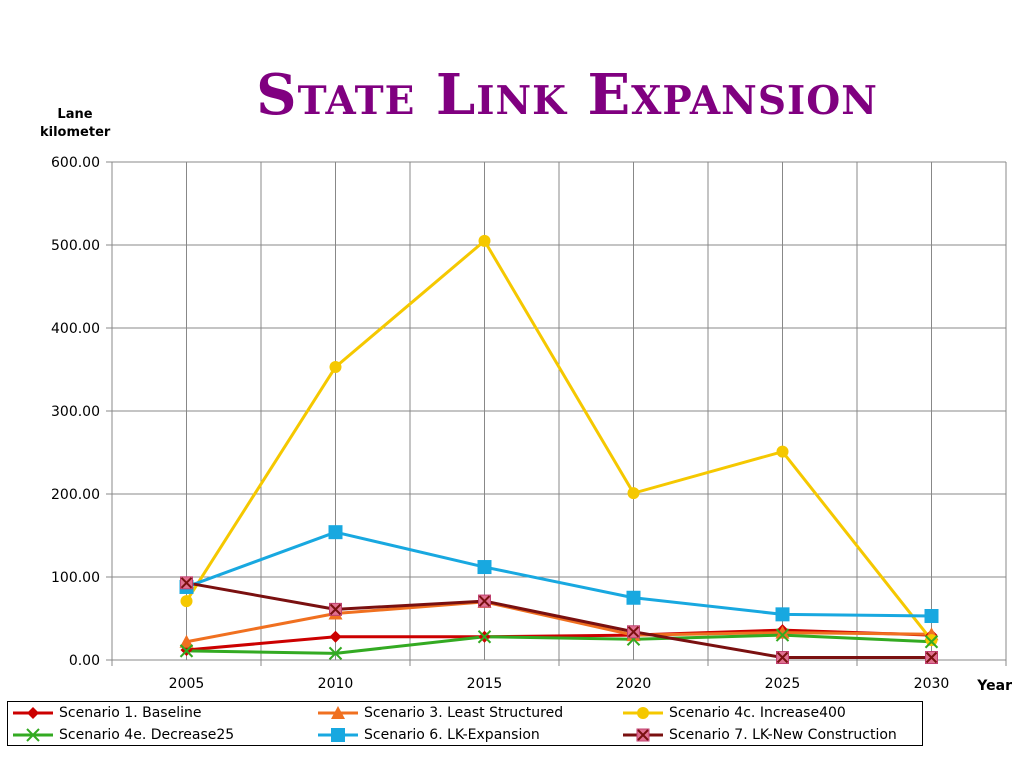  I want to click on legend-item: Scenario 6. LK-Expansion, so click(429, 735).